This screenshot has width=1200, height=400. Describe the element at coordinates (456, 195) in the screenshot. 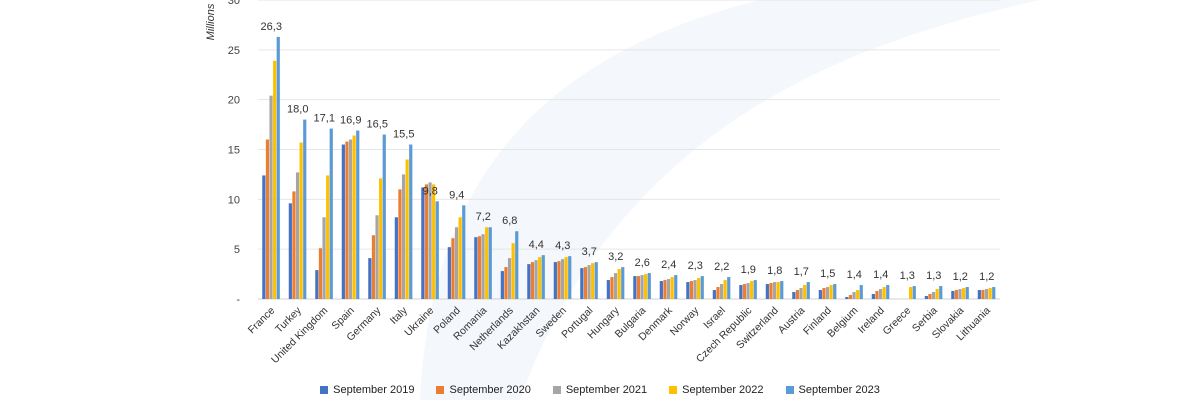

I see `data-label: 9,4` at that location.